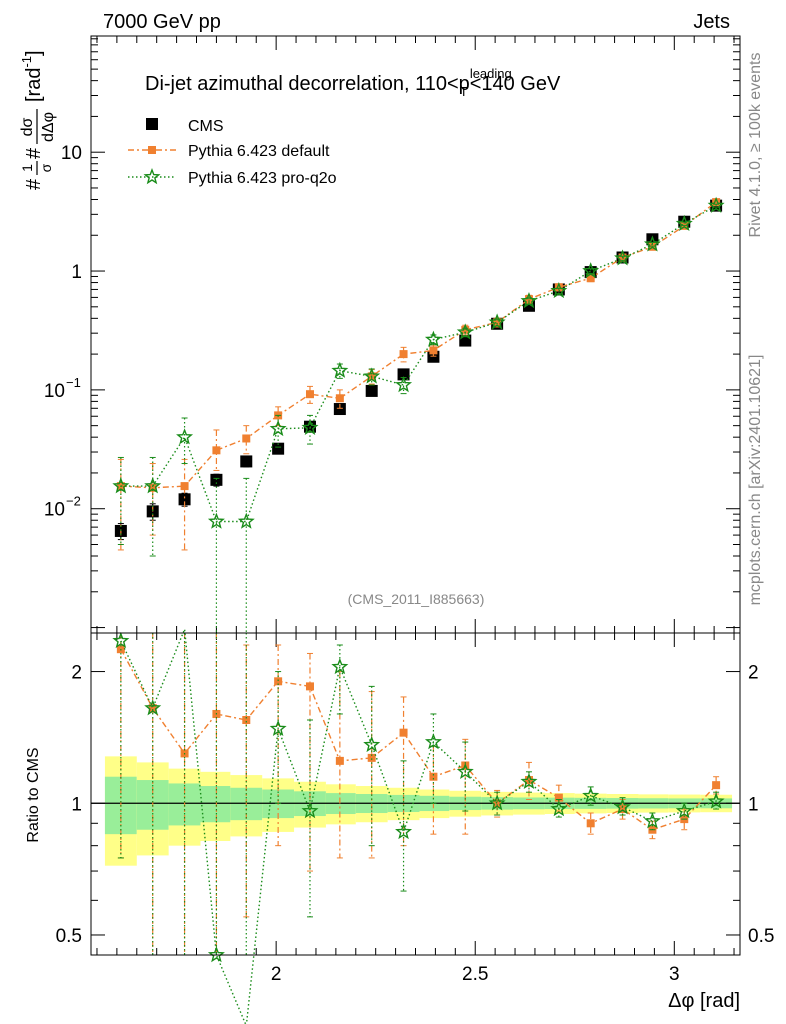 This screenshot has height=1024, width=786. I want to click on ratio-y-axis-label: Ratio to CMS, so click(33, 794).